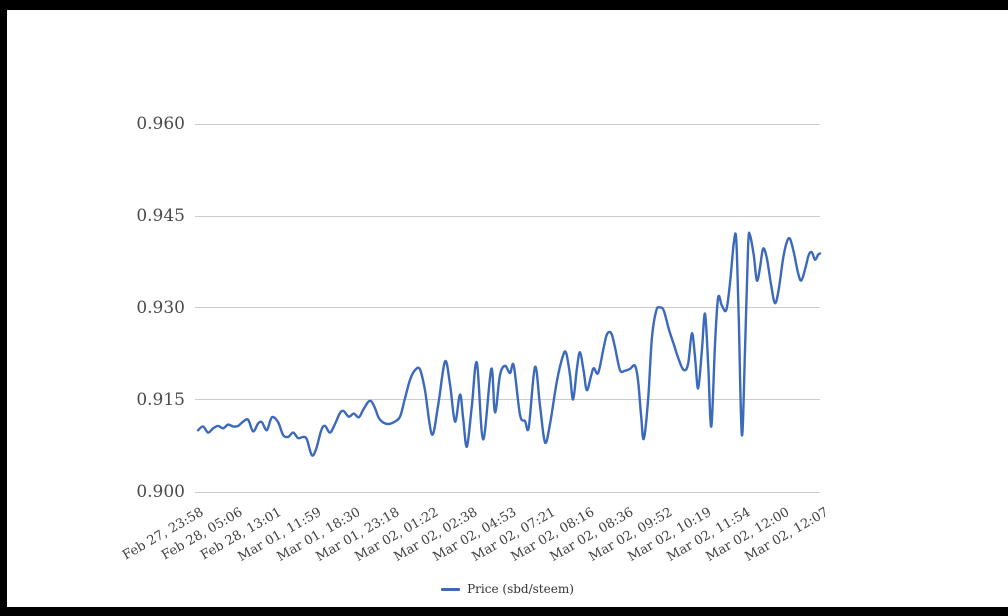  Describe the element at coordinates (160, 491) in the screenshot. I see `y-tick-label: 0.900` at that location.